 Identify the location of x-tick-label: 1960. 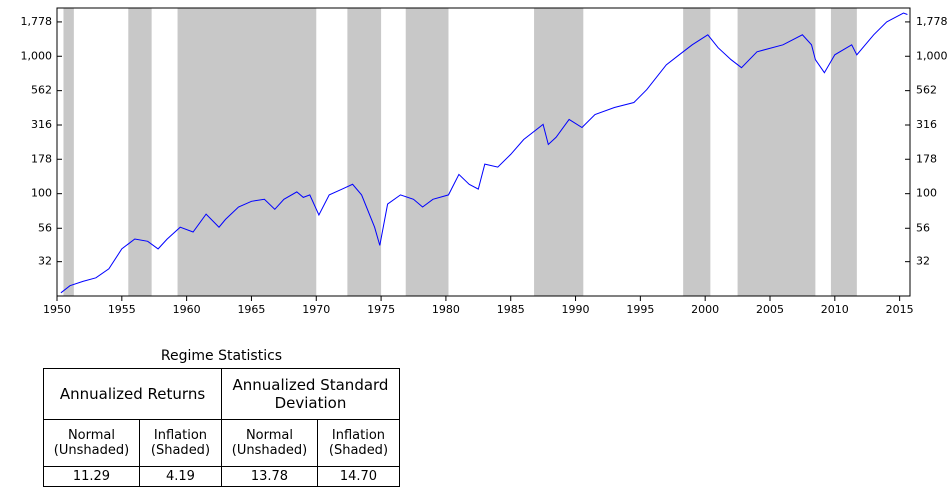
(187, 309).